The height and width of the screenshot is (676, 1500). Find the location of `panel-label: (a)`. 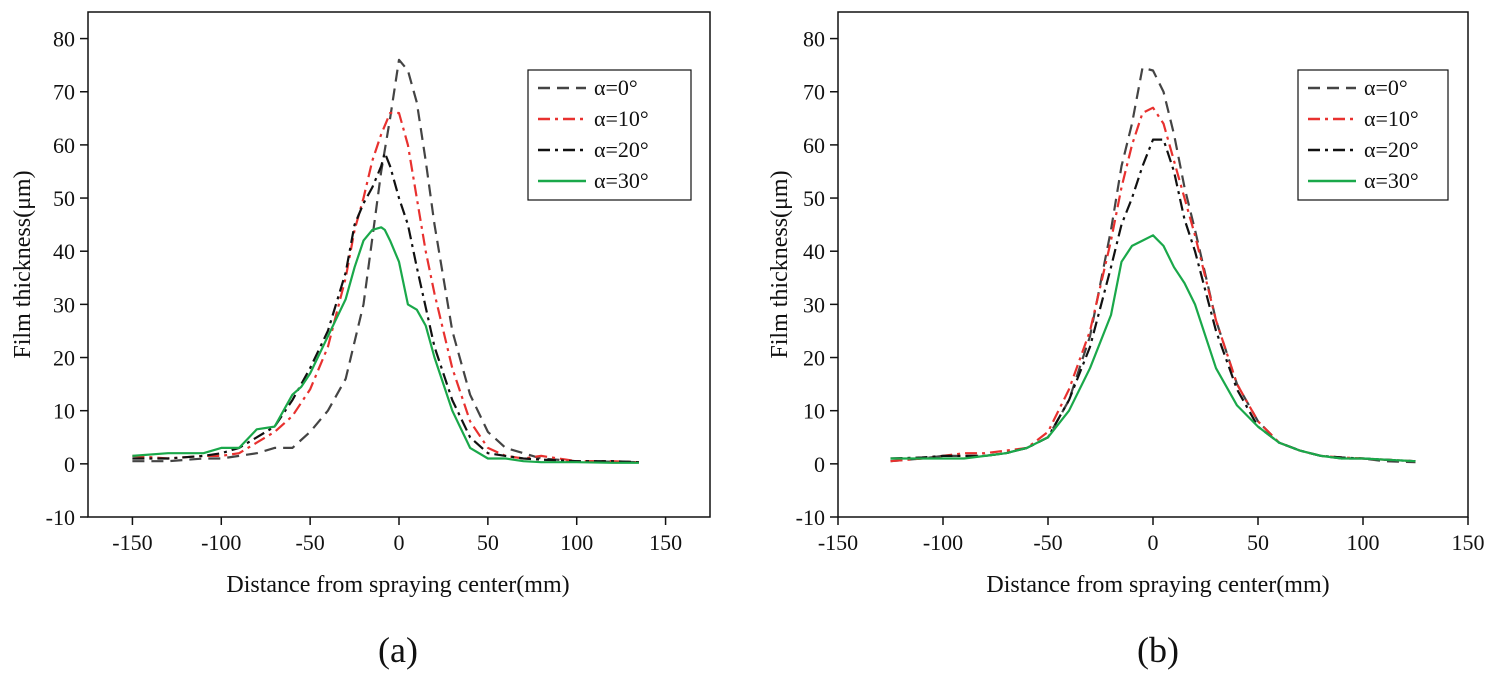

panel-label: (a) is located at coordinates (398, 650).